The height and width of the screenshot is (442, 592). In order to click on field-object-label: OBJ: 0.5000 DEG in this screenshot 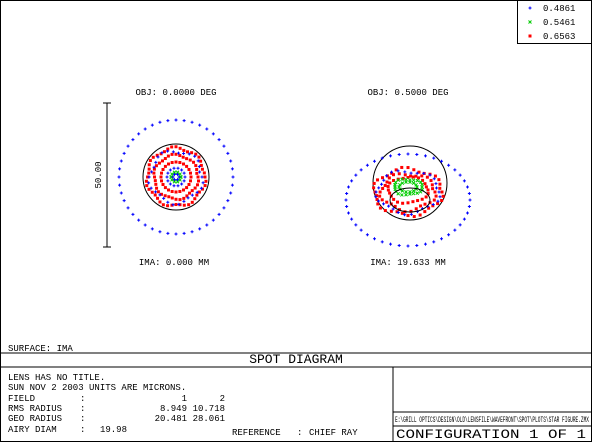, I will do `click(407, 93)`.